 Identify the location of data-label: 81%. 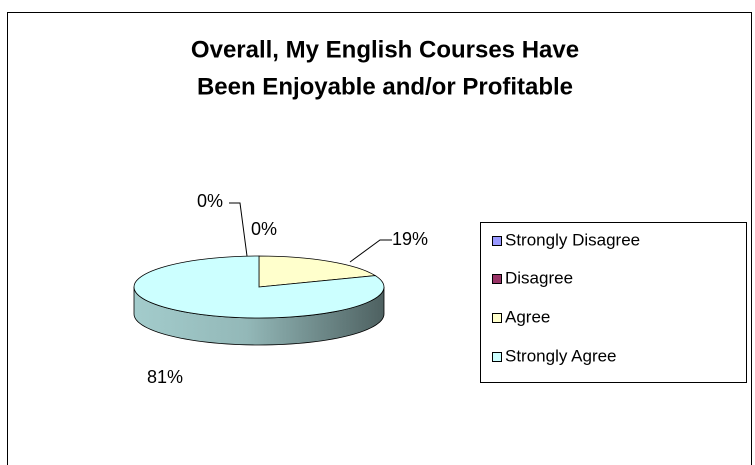
(165, 377).